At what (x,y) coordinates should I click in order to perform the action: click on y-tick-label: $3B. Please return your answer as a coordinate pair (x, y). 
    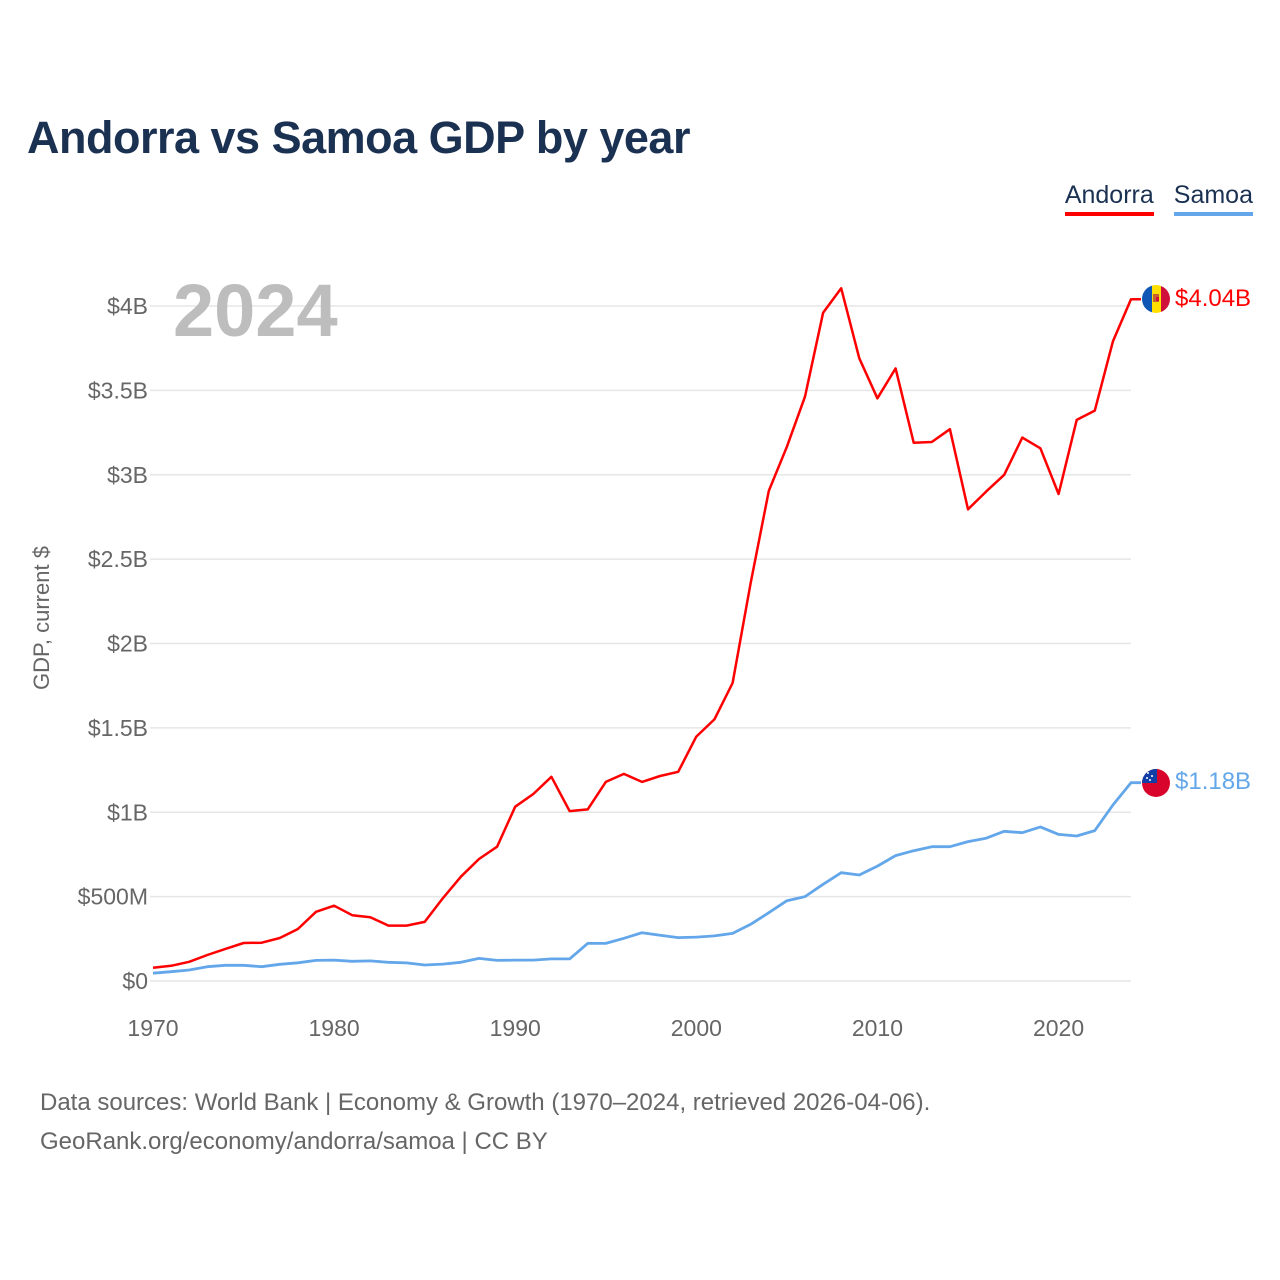
    Looking at the image, I should click on (127, 475).